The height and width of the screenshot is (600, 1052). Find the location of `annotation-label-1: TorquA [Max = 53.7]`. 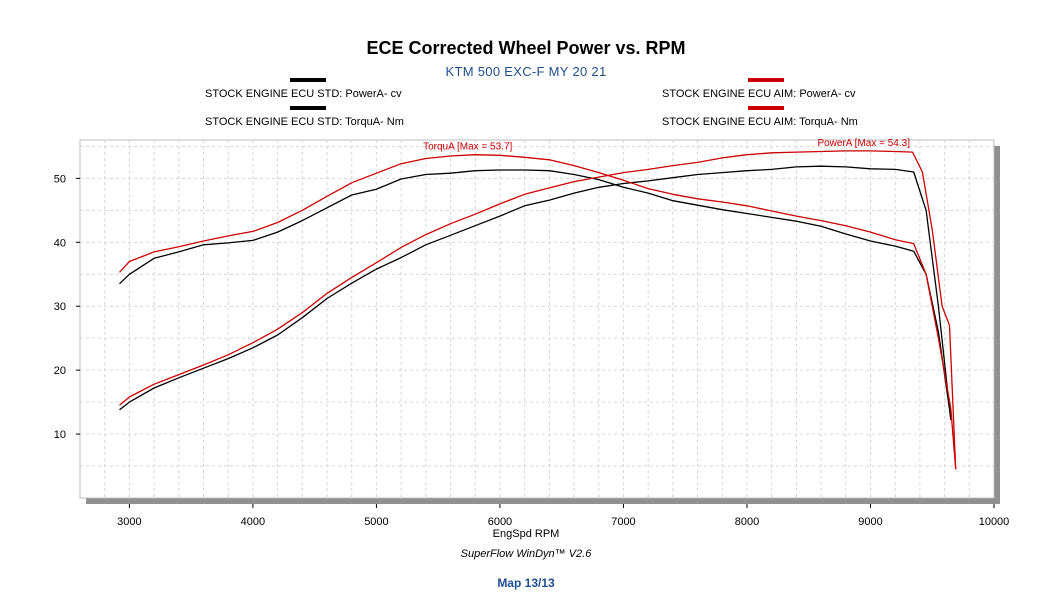

annotation-label-1: TorquA [Max = 53.7] is located at coordinates (467, 147).